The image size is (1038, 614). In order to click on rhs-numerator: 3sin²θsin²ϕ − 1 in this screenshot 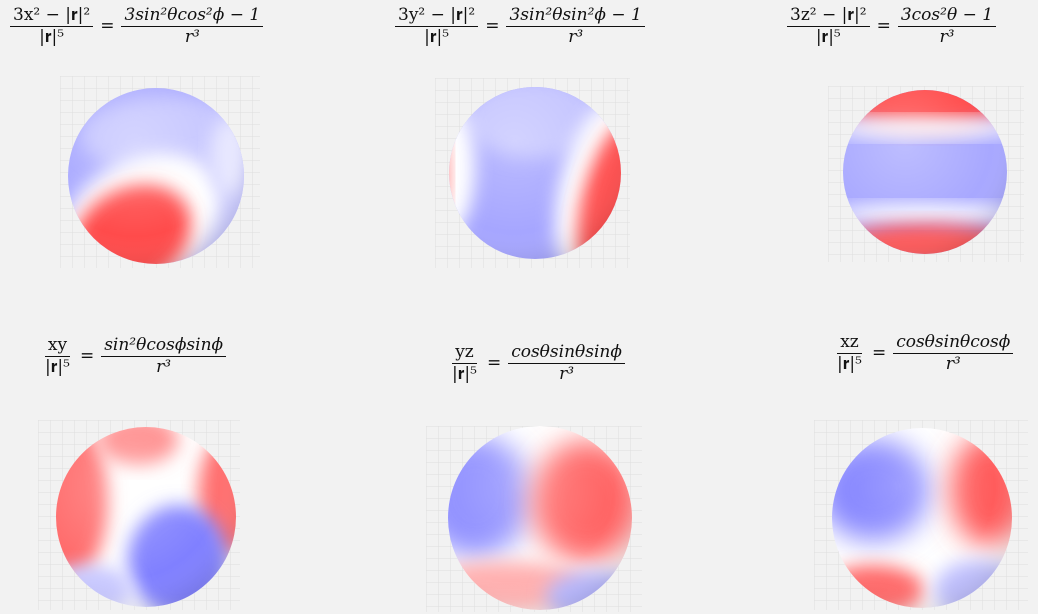, I will do `click(575, 16)`.